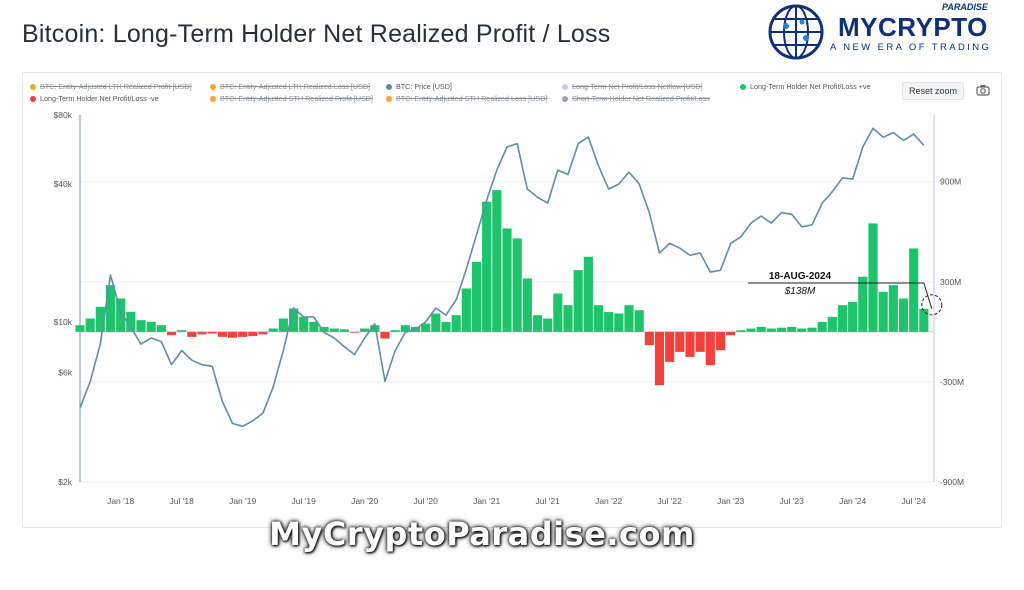  I want to click on brand-name: MYCRYPTO, so click(913, 27).